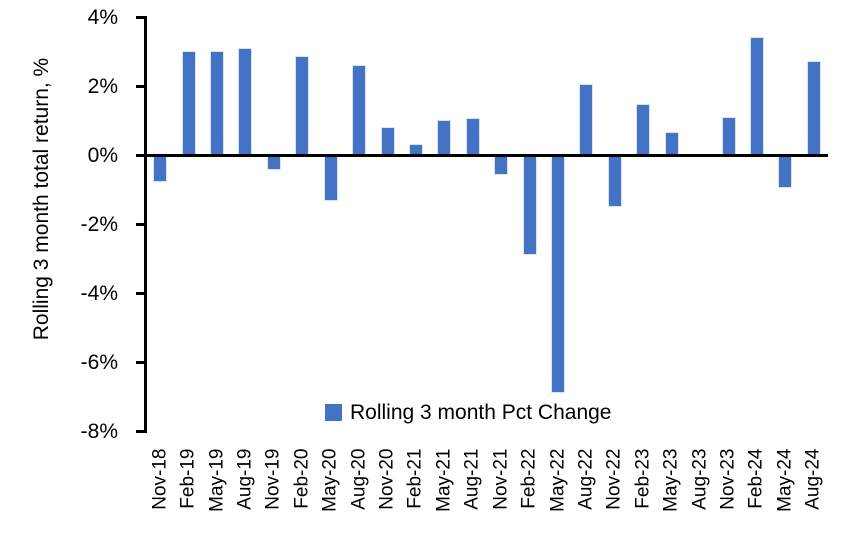 Image resolution: width=852 pixels, height=539 pixels. I want to click on x-tick-label: May-19, so click(217, 480).